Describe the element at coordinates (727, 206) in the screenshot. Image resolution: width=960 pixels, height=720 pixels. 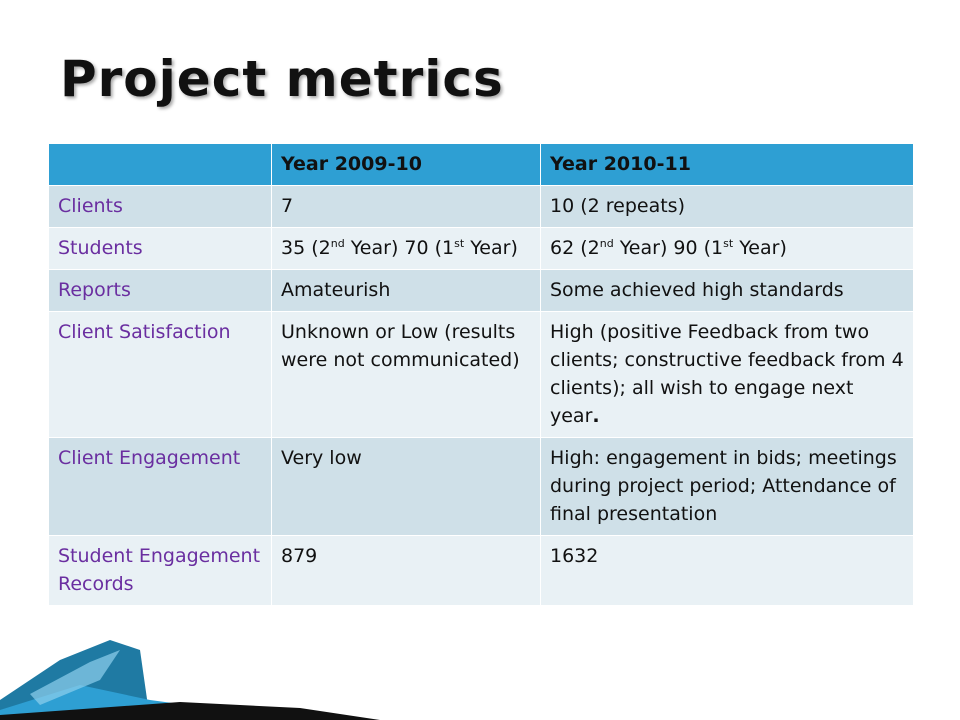
I see `table-cell: 10 (2 repeats)` at that location.